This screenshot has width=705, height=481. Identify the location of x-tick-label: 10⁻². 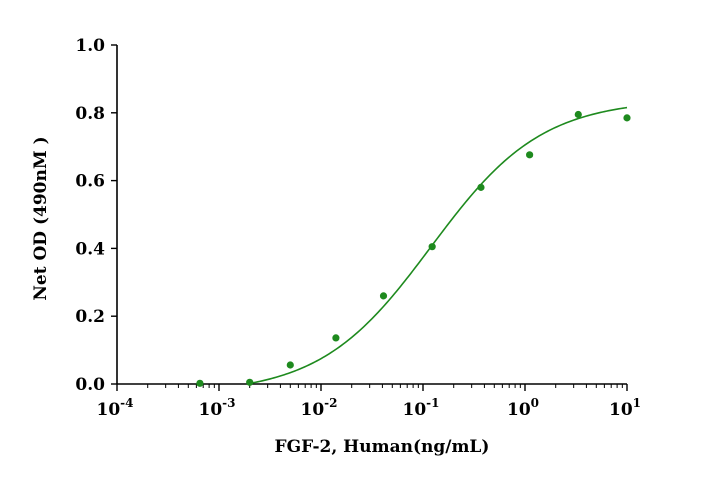
(318, 408).